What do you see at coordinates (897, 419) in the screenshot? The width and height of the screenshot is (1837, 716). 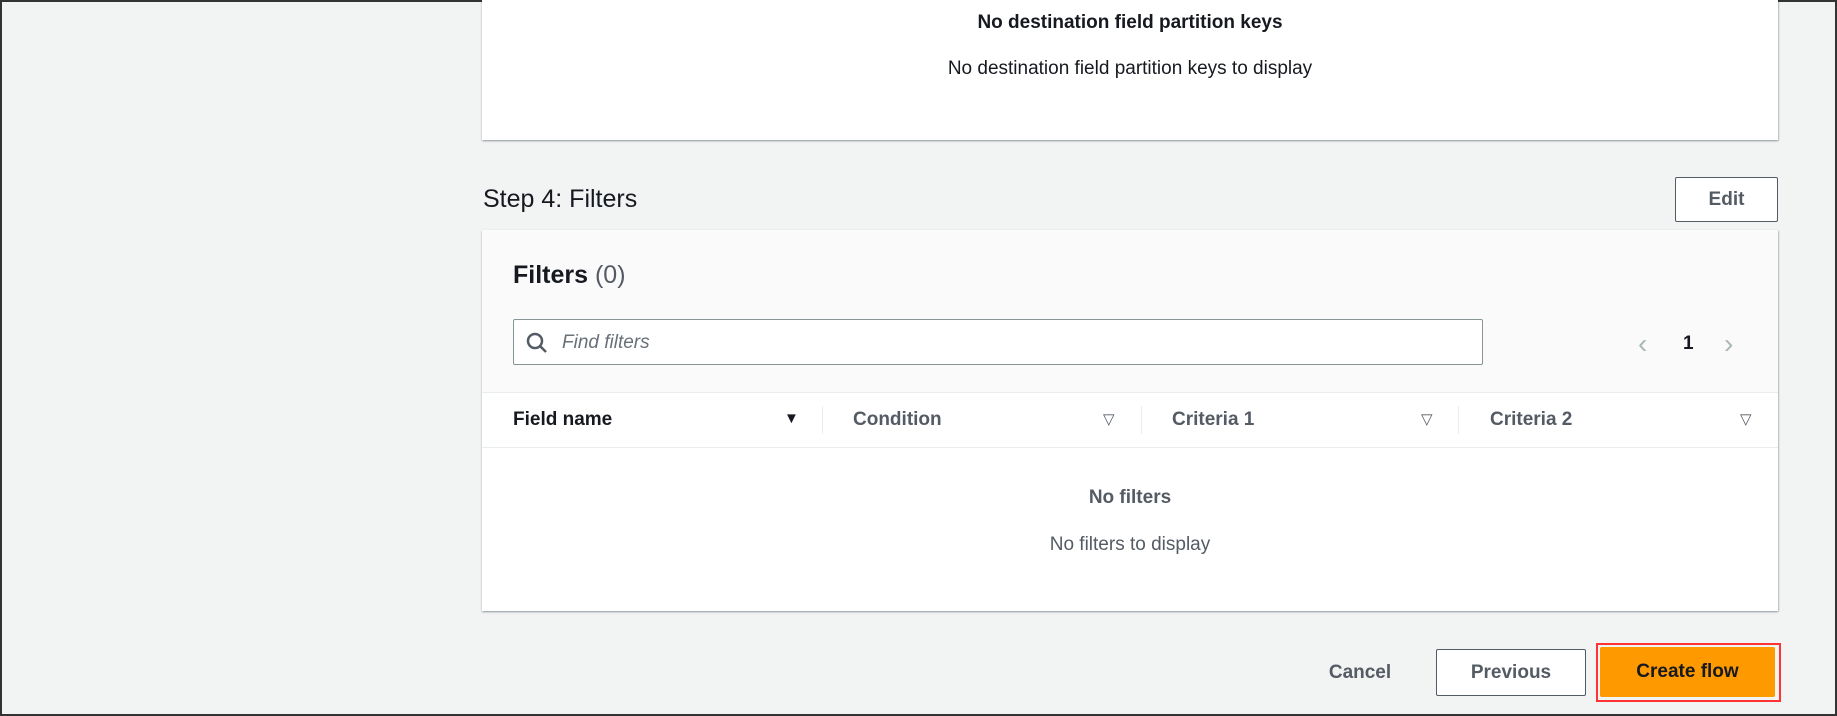 I see `column-header-condition: Condition` at bounding box center [897, 419].